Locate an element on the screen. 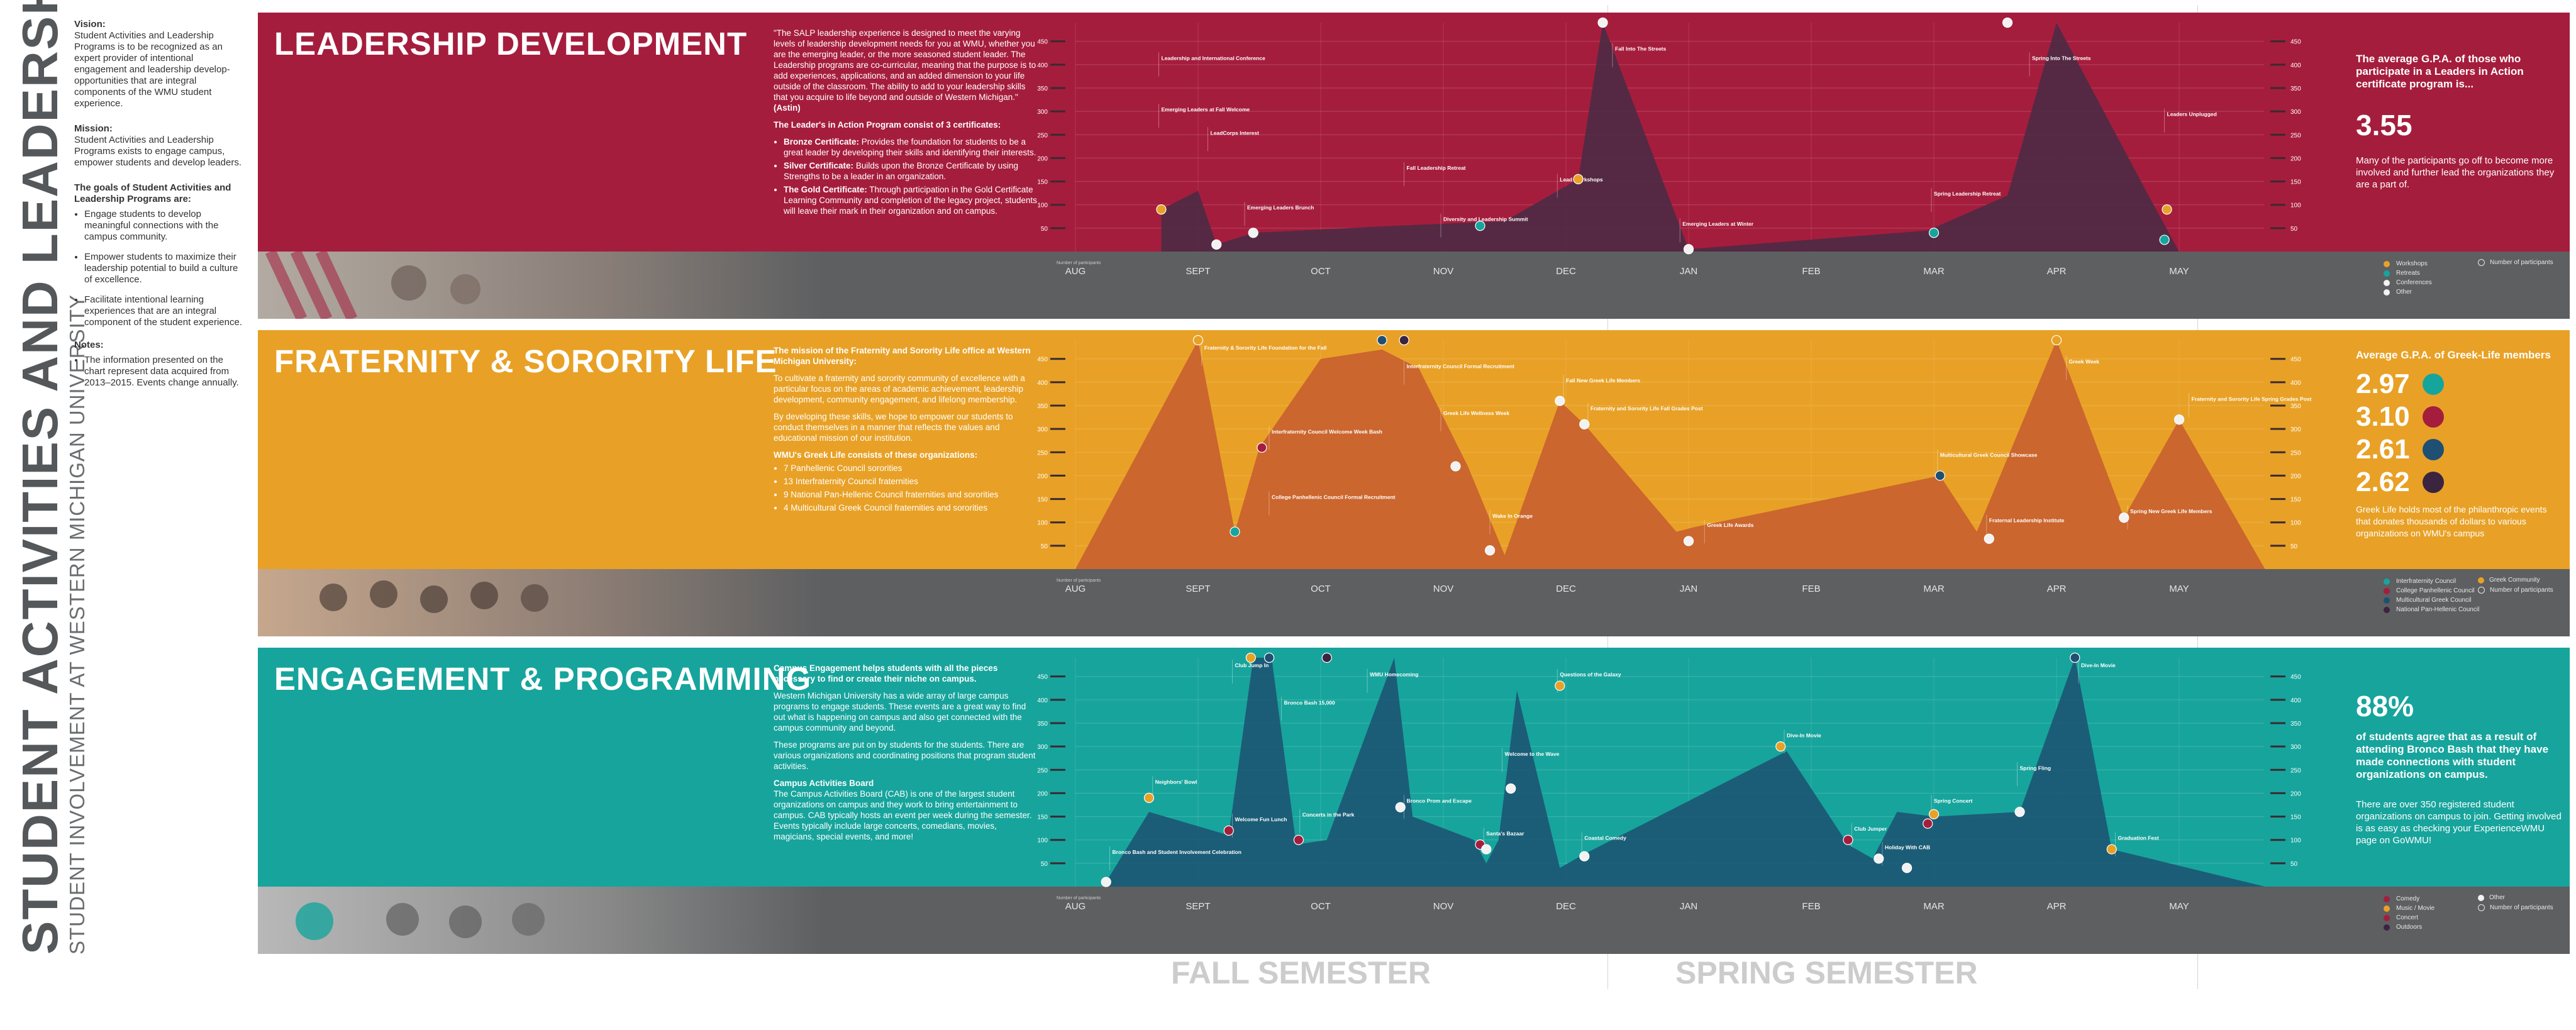 Image resolution: width=2576 pixels, height=1030 pixels. gpa-row: 2.62 is located at coordinates (2459, 483).